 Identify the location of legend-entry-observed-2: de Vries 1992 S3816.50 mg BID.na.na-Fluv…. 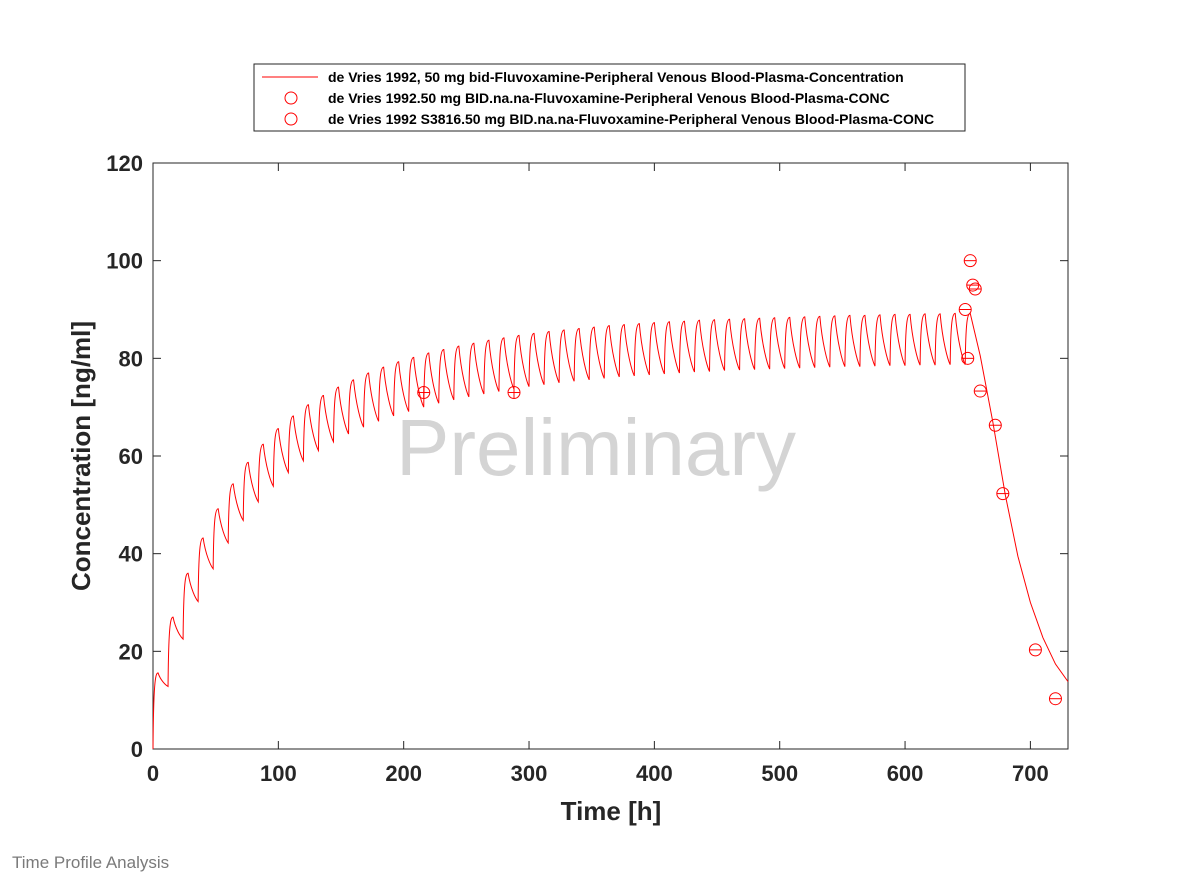
(631, 119).